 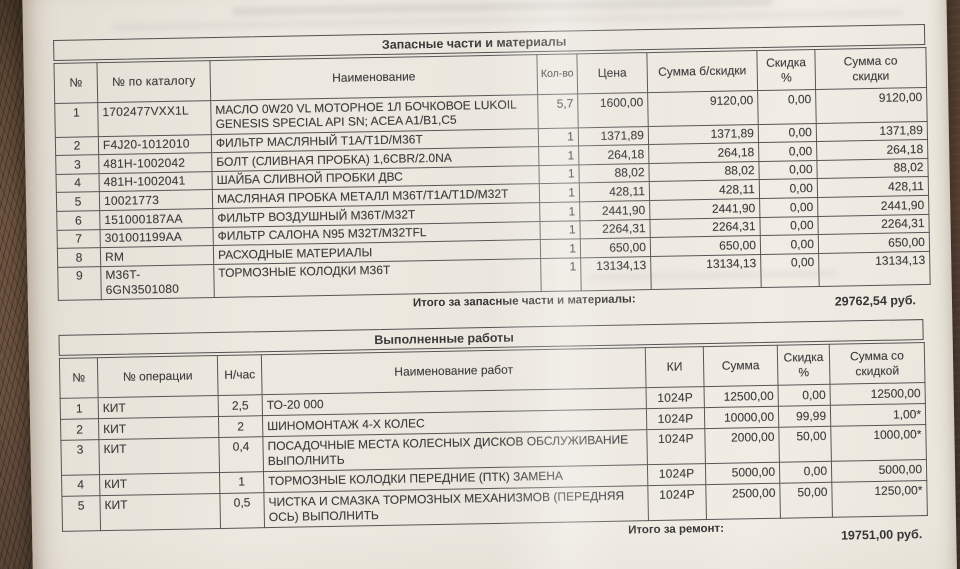 What do you see at coordinates (875, 301) in the screenshot?
I see `parts-total-value: 29762,54 руб.` at bounding box center [875, 301].